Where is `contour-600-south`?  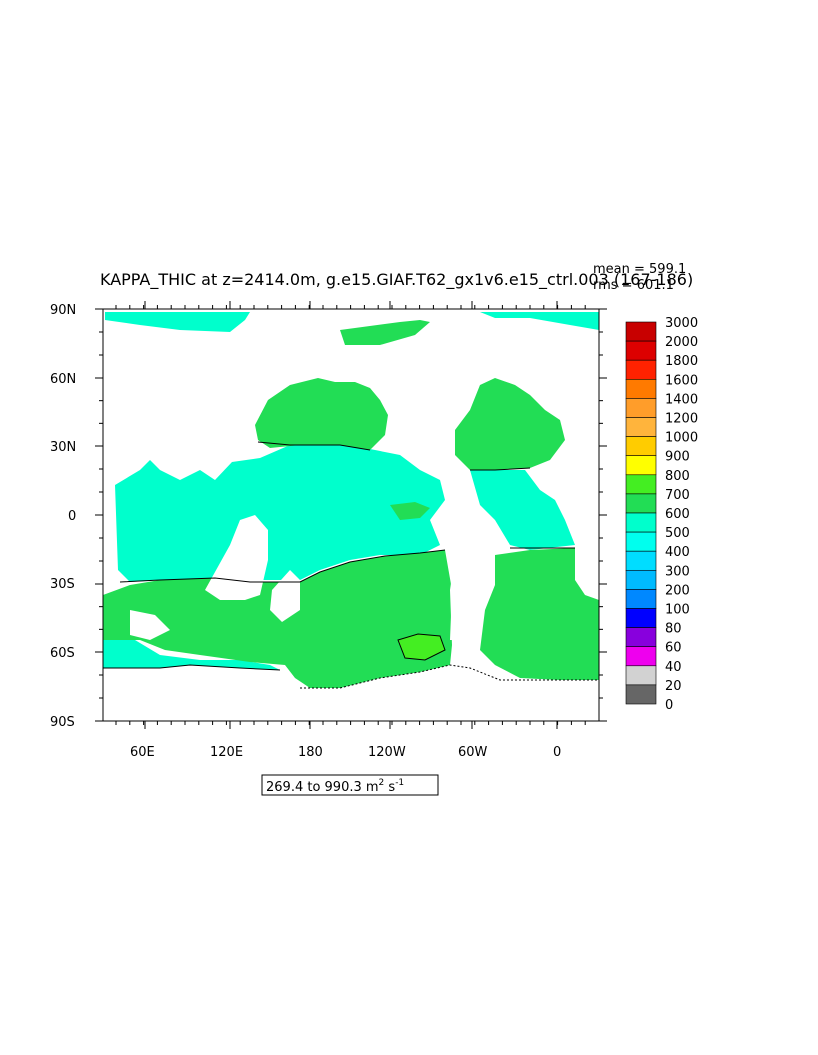 contour-600-south is located at coordinates (282, 566).